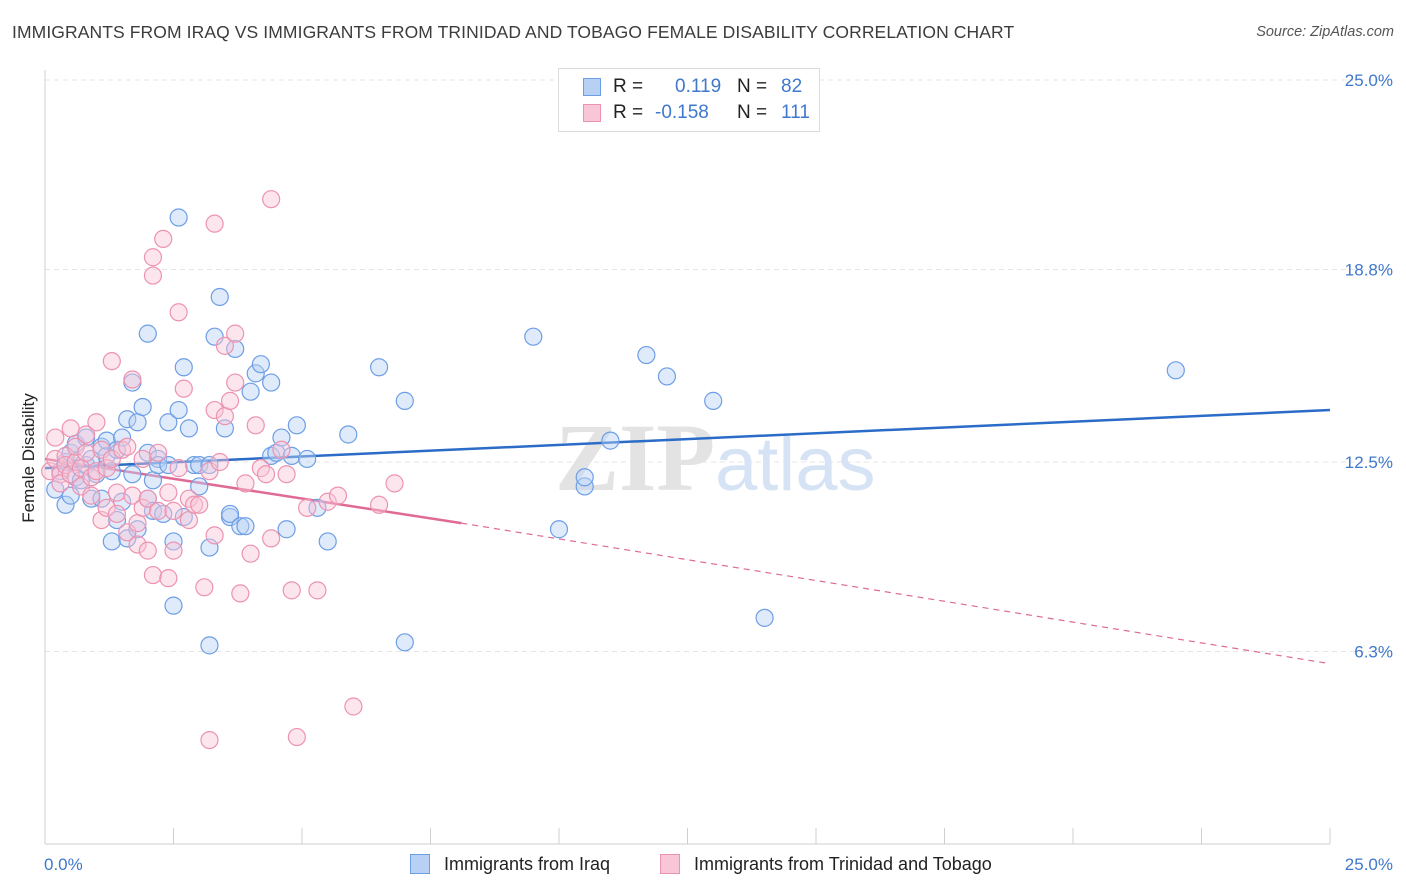 This screenshot has height=892, width=1406. Describe the element at coordinates (592, 113) in the screenshot. I see `legend-swatch-trinidad` at that location.